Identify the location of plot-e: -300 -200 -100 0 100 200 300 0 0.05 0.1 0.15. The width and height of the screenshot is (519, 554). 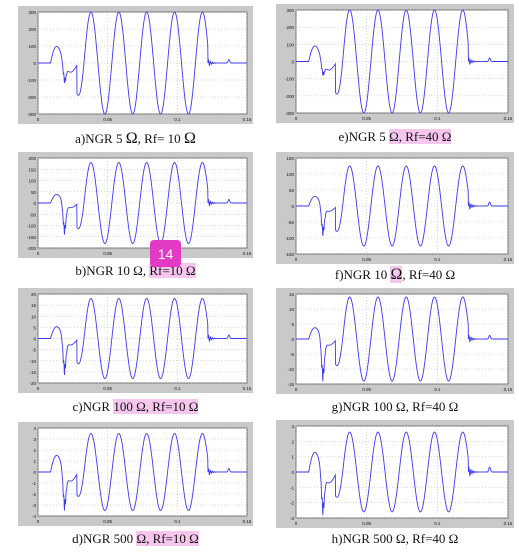
(395, 63).